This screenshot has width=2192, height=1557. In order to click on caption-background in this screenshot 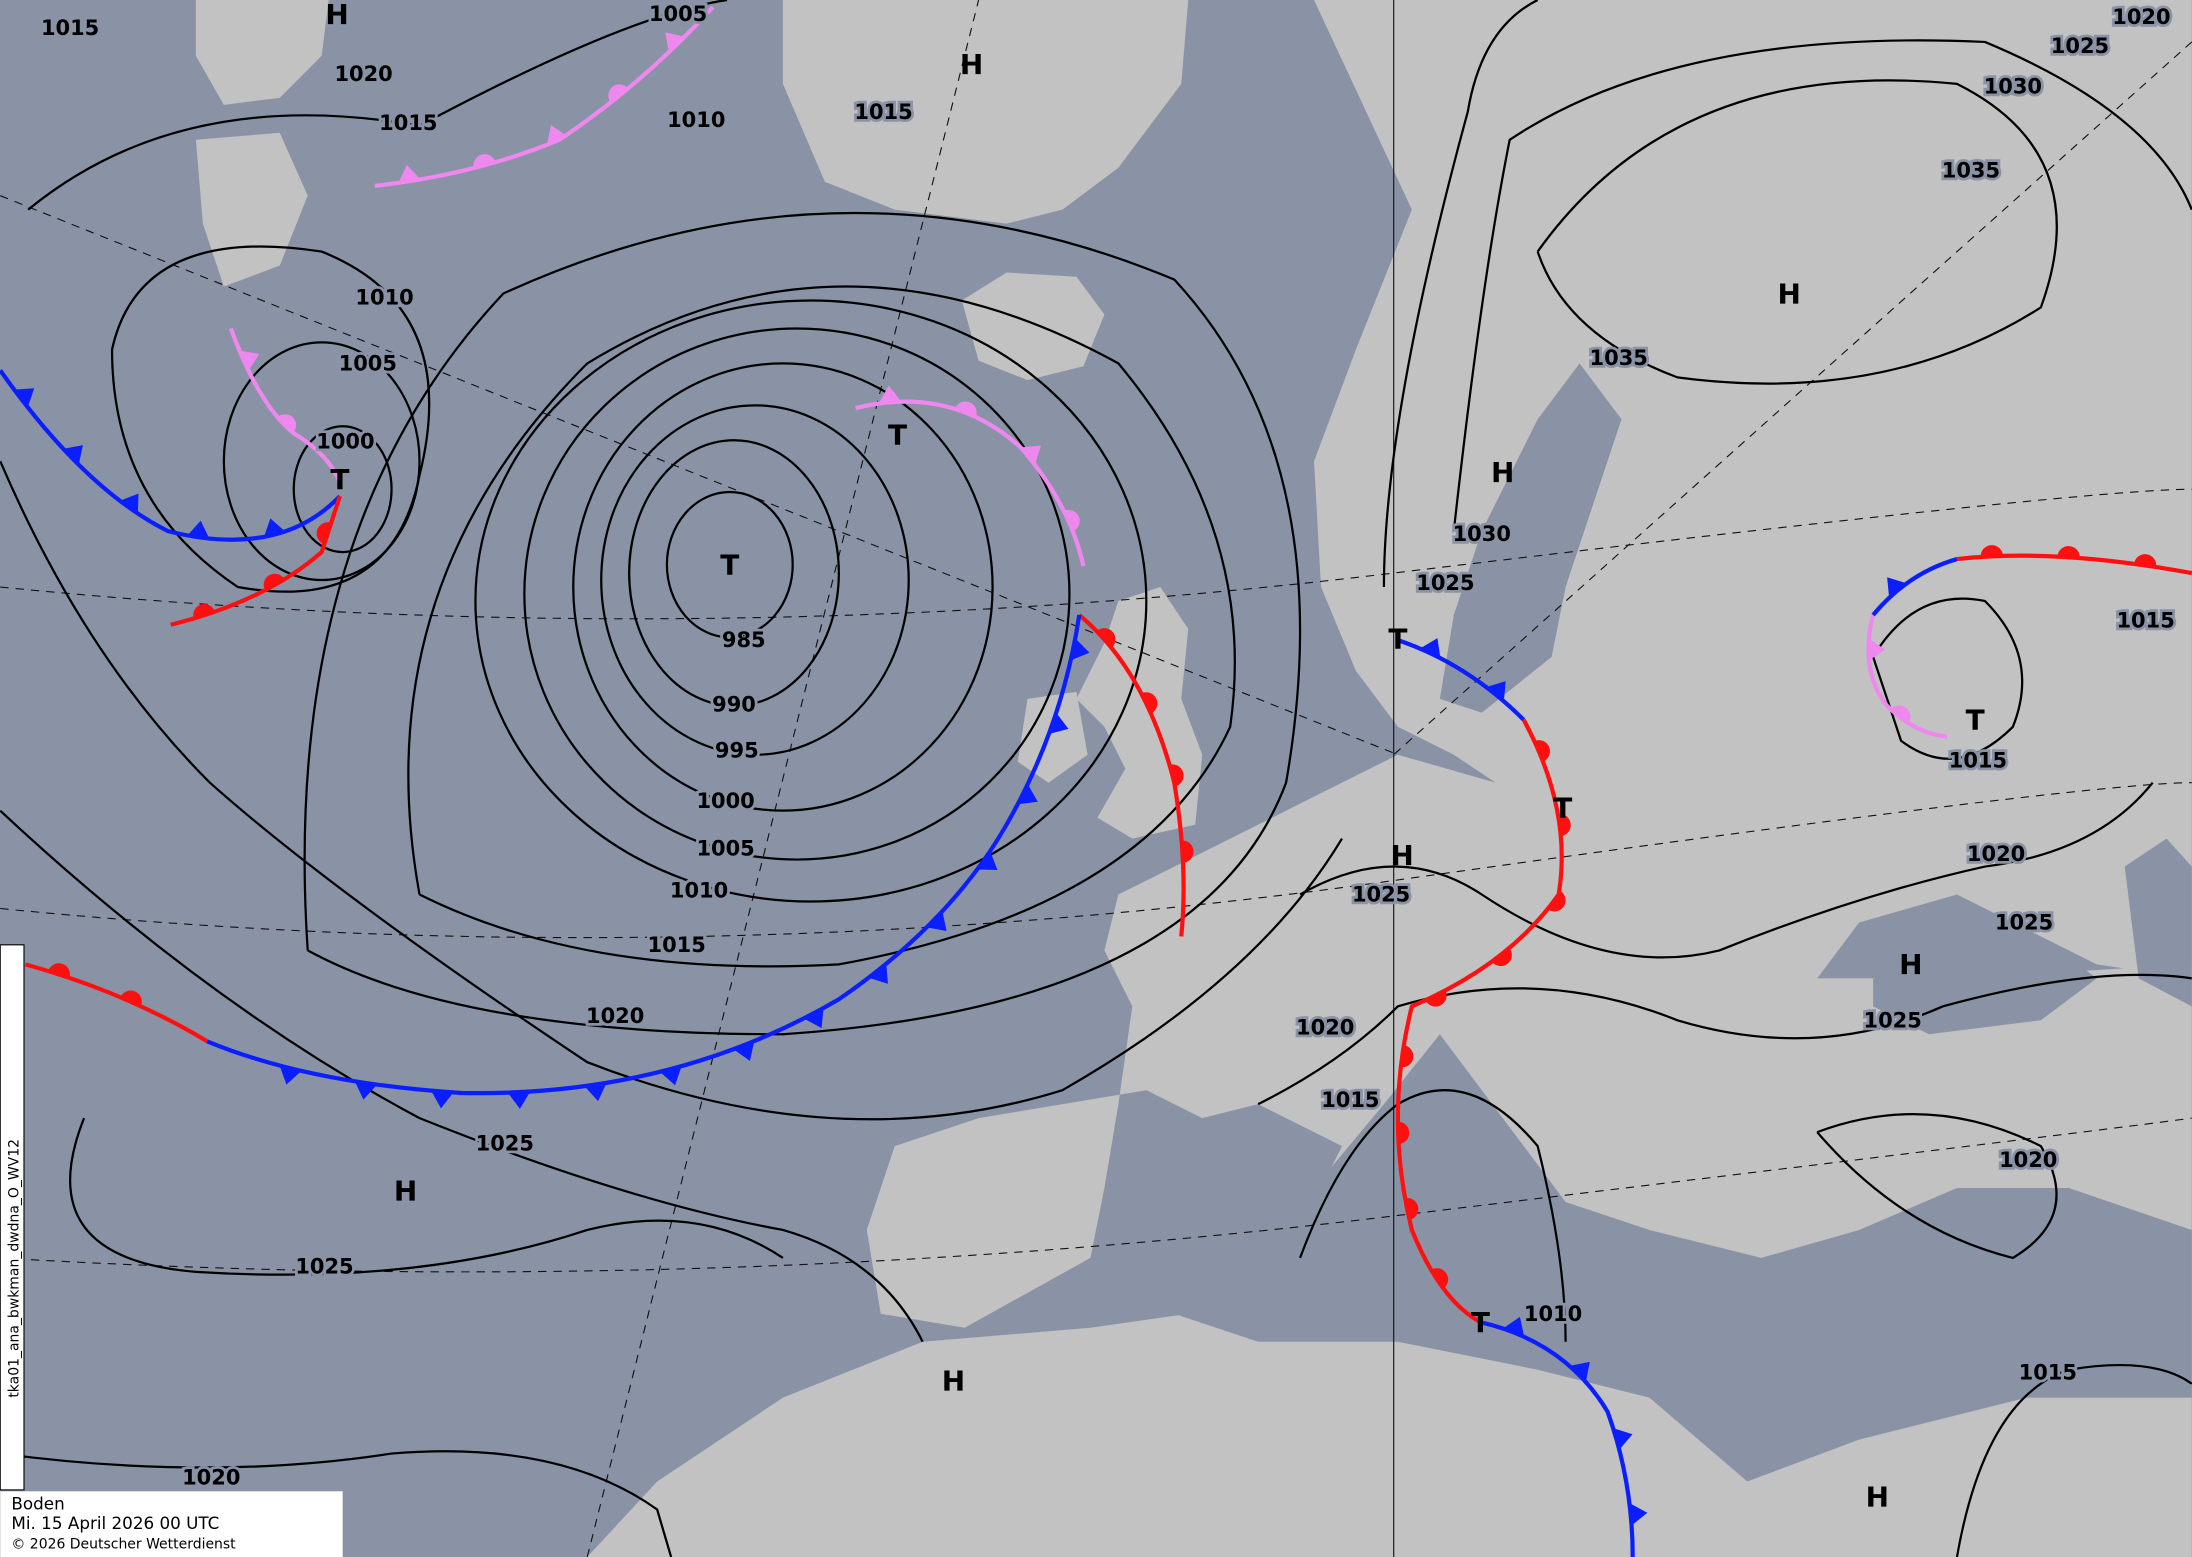, I will do `click(171, 1524)`.